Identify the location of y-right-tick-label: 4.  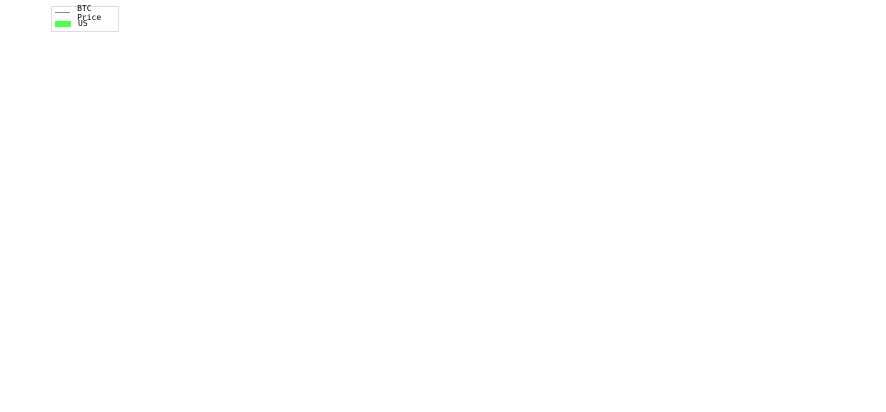
(859, 122).